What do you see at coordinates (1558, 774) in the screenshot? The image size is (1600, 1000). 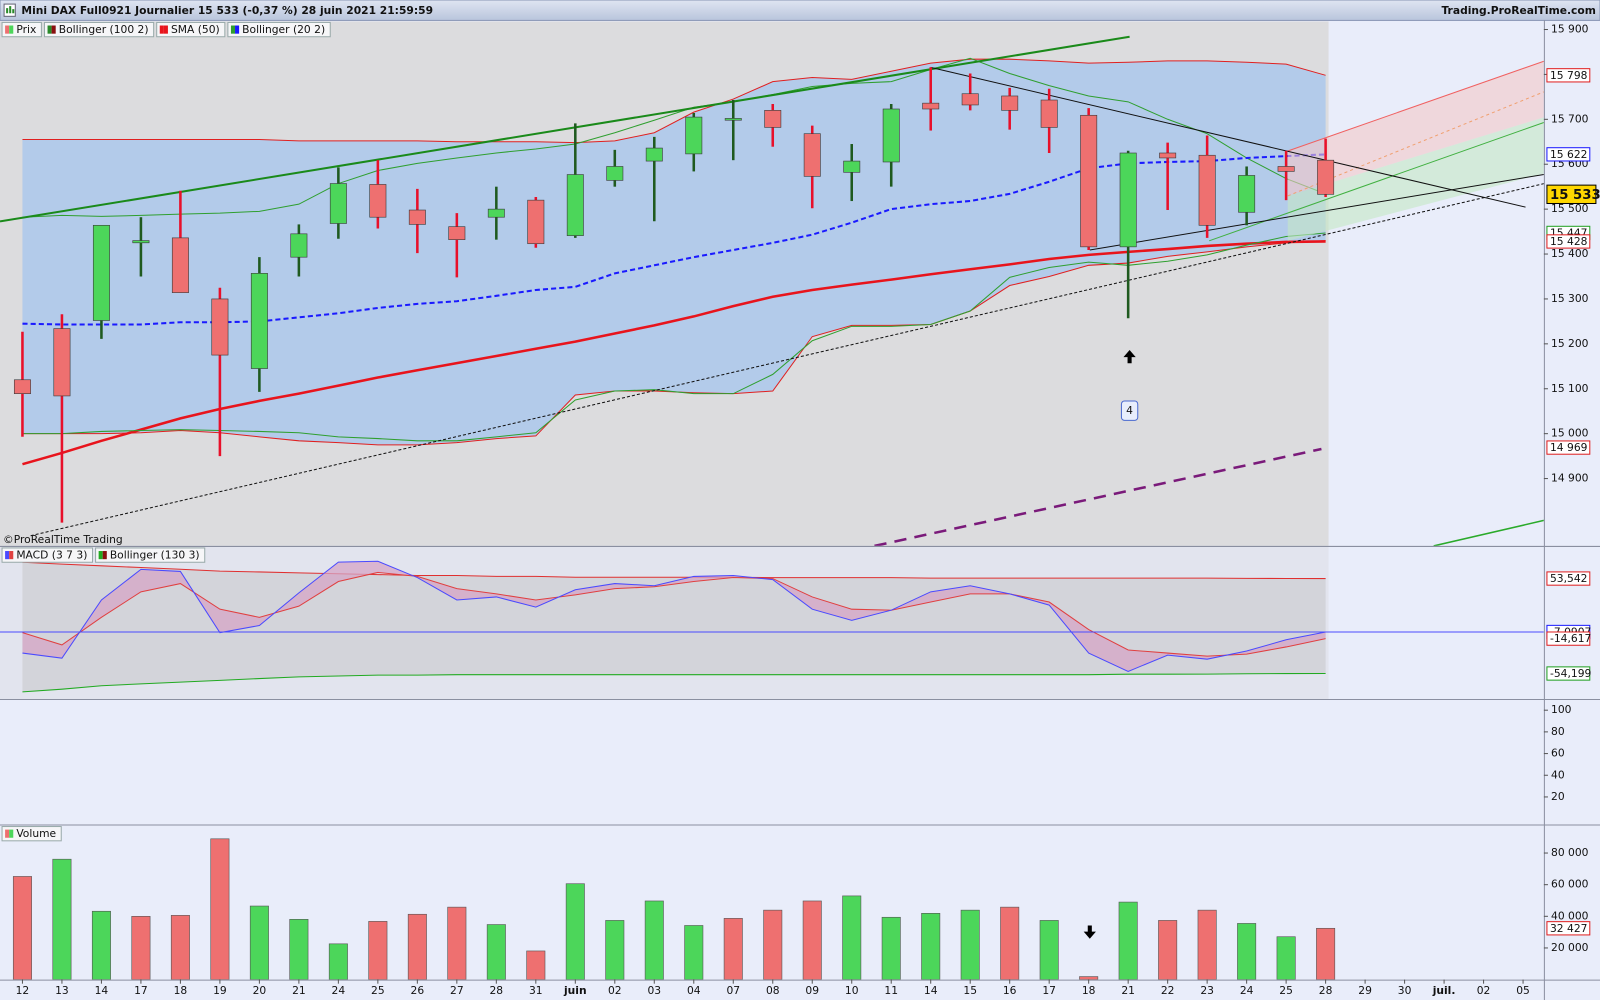 I see `y-tick-label: 40` at bounding box center [1558, 774].